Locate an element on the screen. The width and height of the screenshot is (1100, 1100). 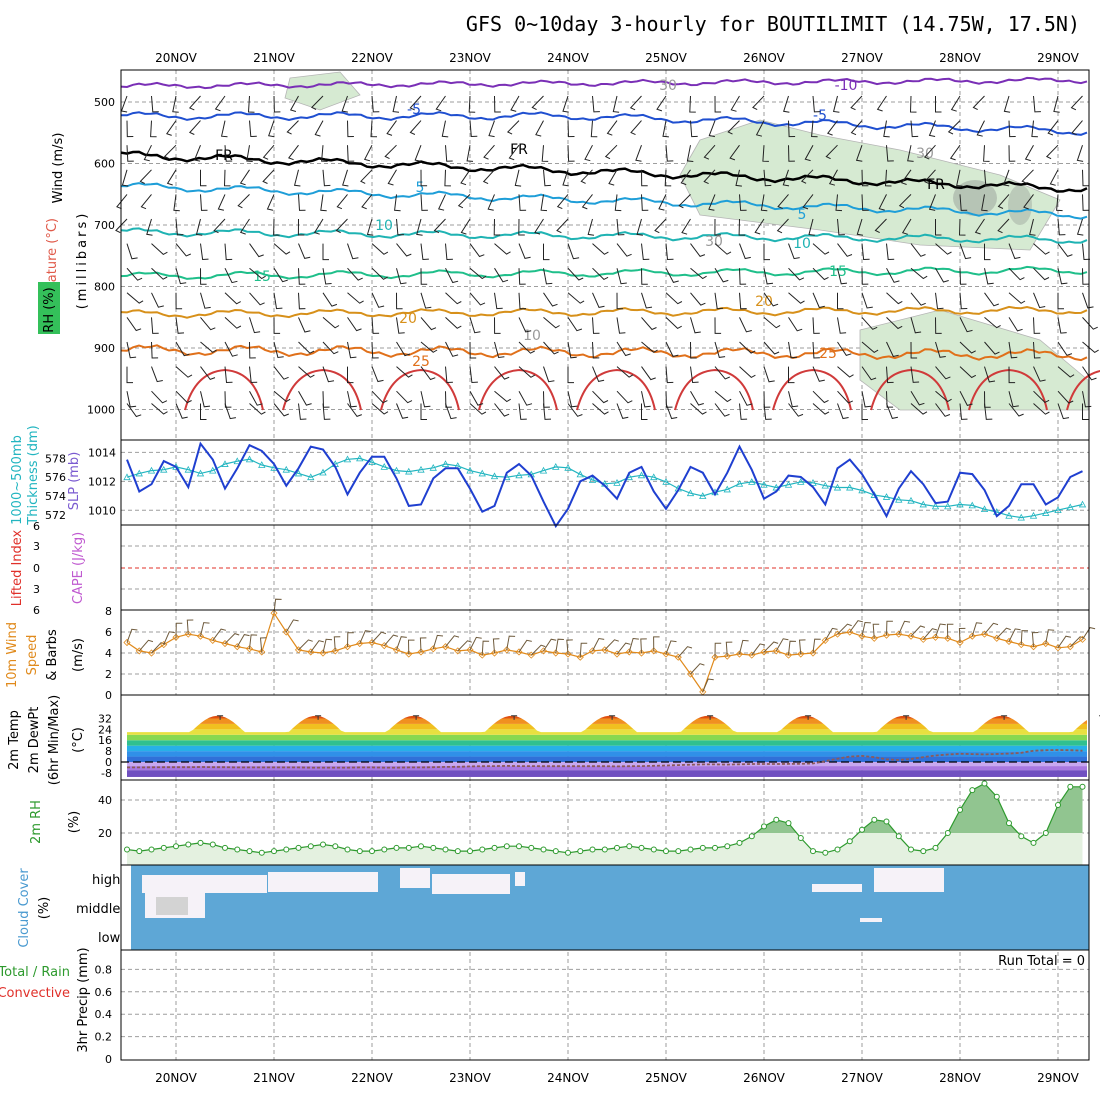
contour-label: -10 is located at coordinates (846, 86).